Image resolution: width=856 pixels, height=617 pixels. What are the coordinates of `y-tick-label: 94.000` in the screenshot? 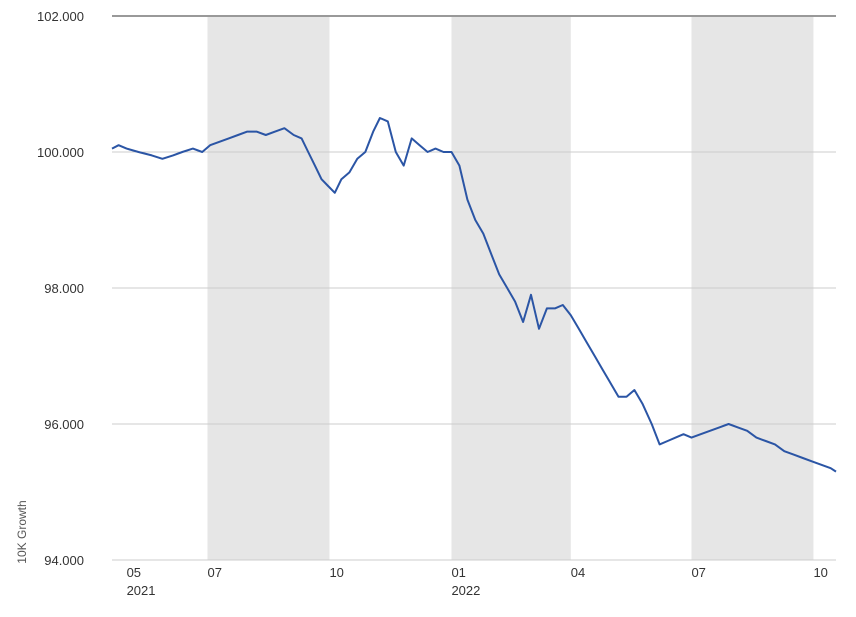 It's located at (64, 560).